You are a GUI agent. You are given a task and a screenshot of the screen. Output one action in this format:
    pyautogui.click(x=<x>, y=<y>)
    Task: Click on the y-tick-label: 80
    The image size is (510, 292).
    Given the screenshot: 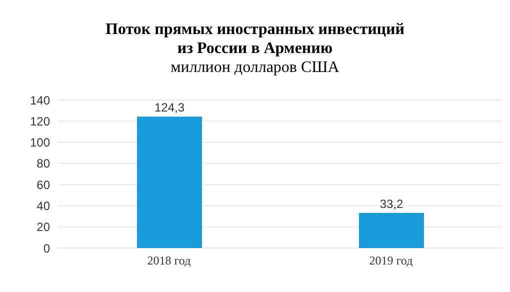 What is the action you would take?
    pyautogui.click(x=43, y=163)
    